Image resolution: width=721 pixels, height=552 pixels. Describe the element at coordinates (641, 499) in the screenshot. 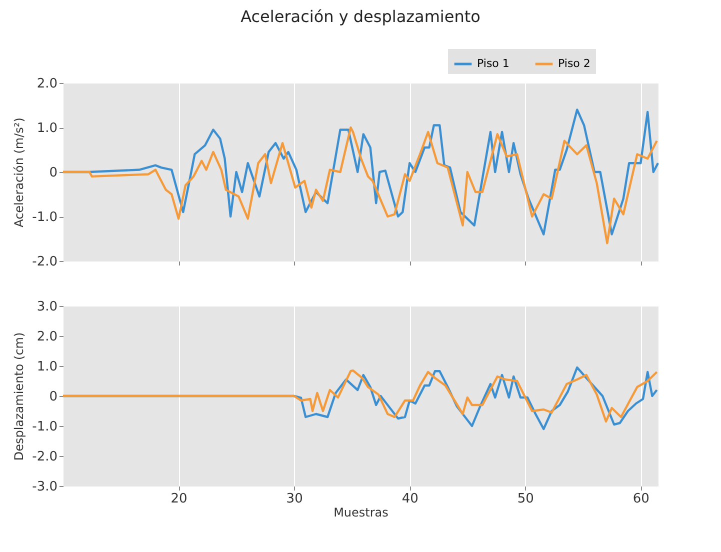

I see `x-tick-label: 60` at that location.